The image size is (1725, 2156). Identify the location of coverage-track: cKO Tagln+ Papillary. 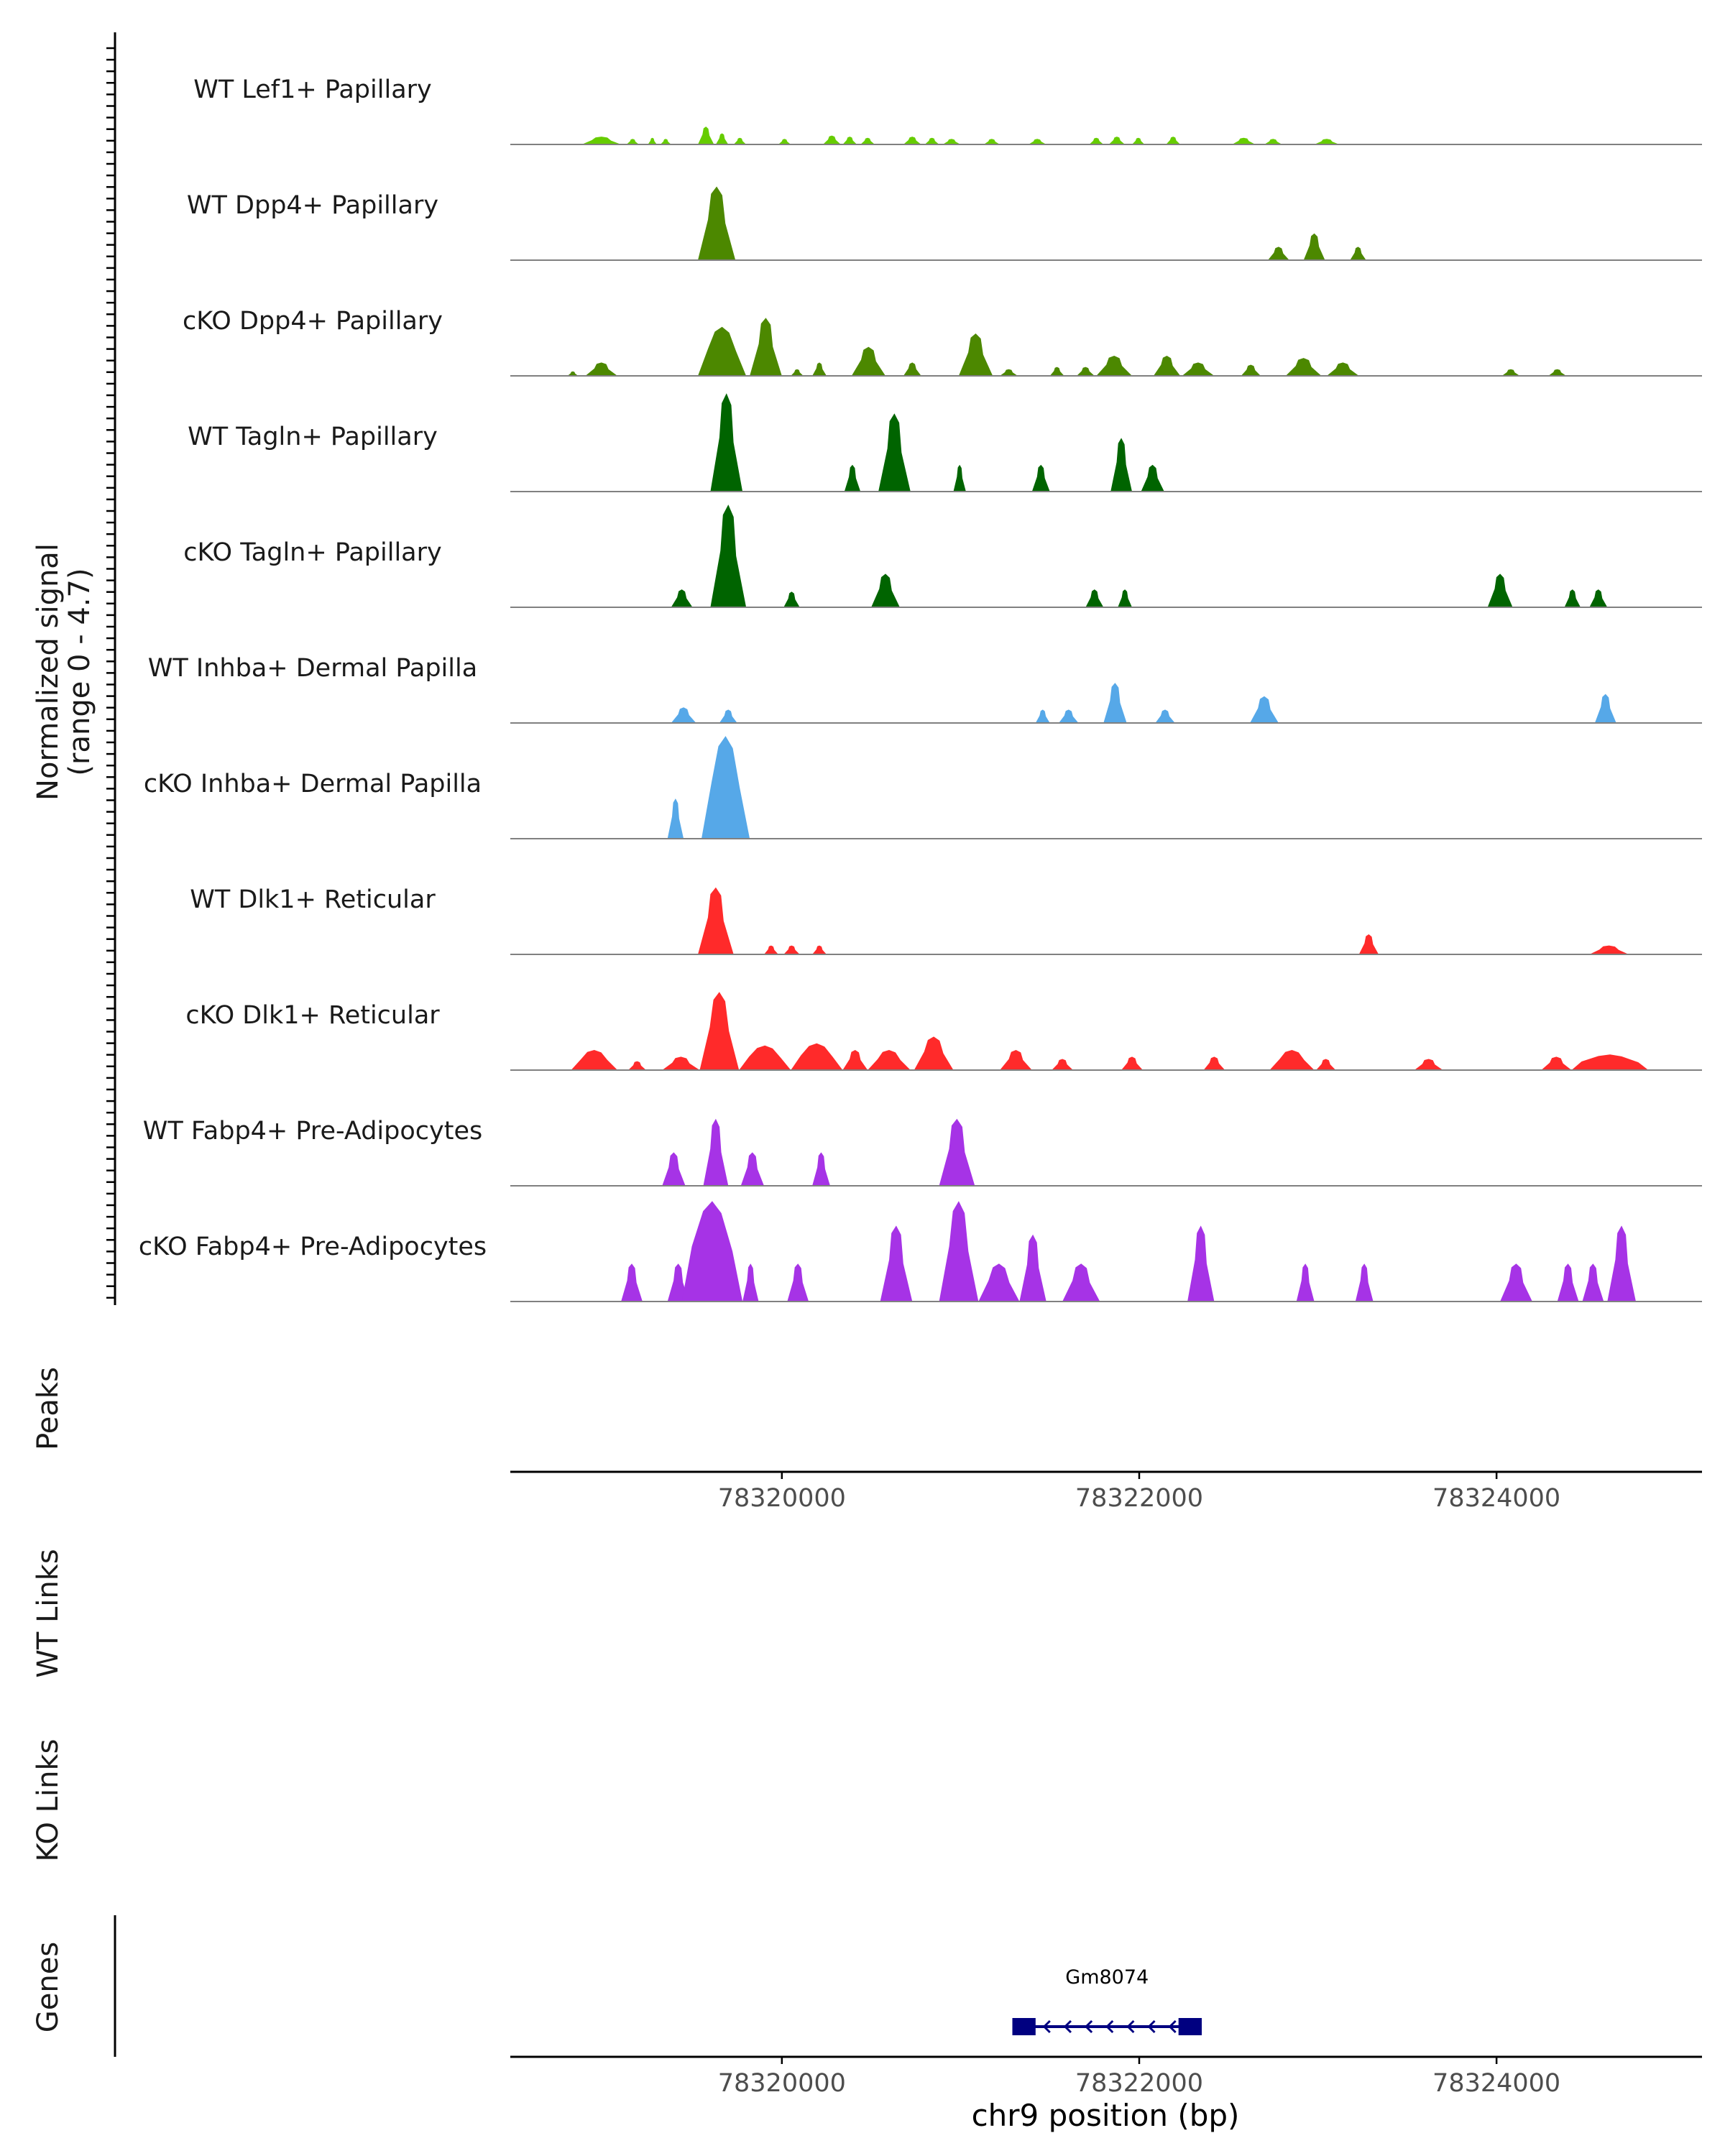
(942, 556).